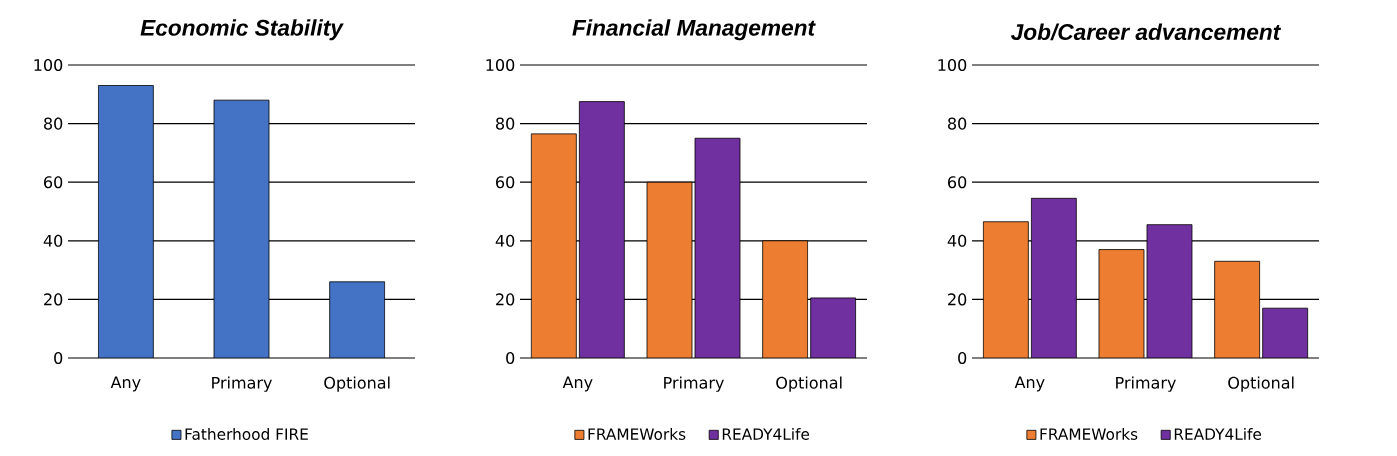 The width and height of the screenshot is (1397, 456). What do you see at coordinates (694, 30) in the screenshot?
I see `chart-title: Financial Management` at bounding box center [694, 30].